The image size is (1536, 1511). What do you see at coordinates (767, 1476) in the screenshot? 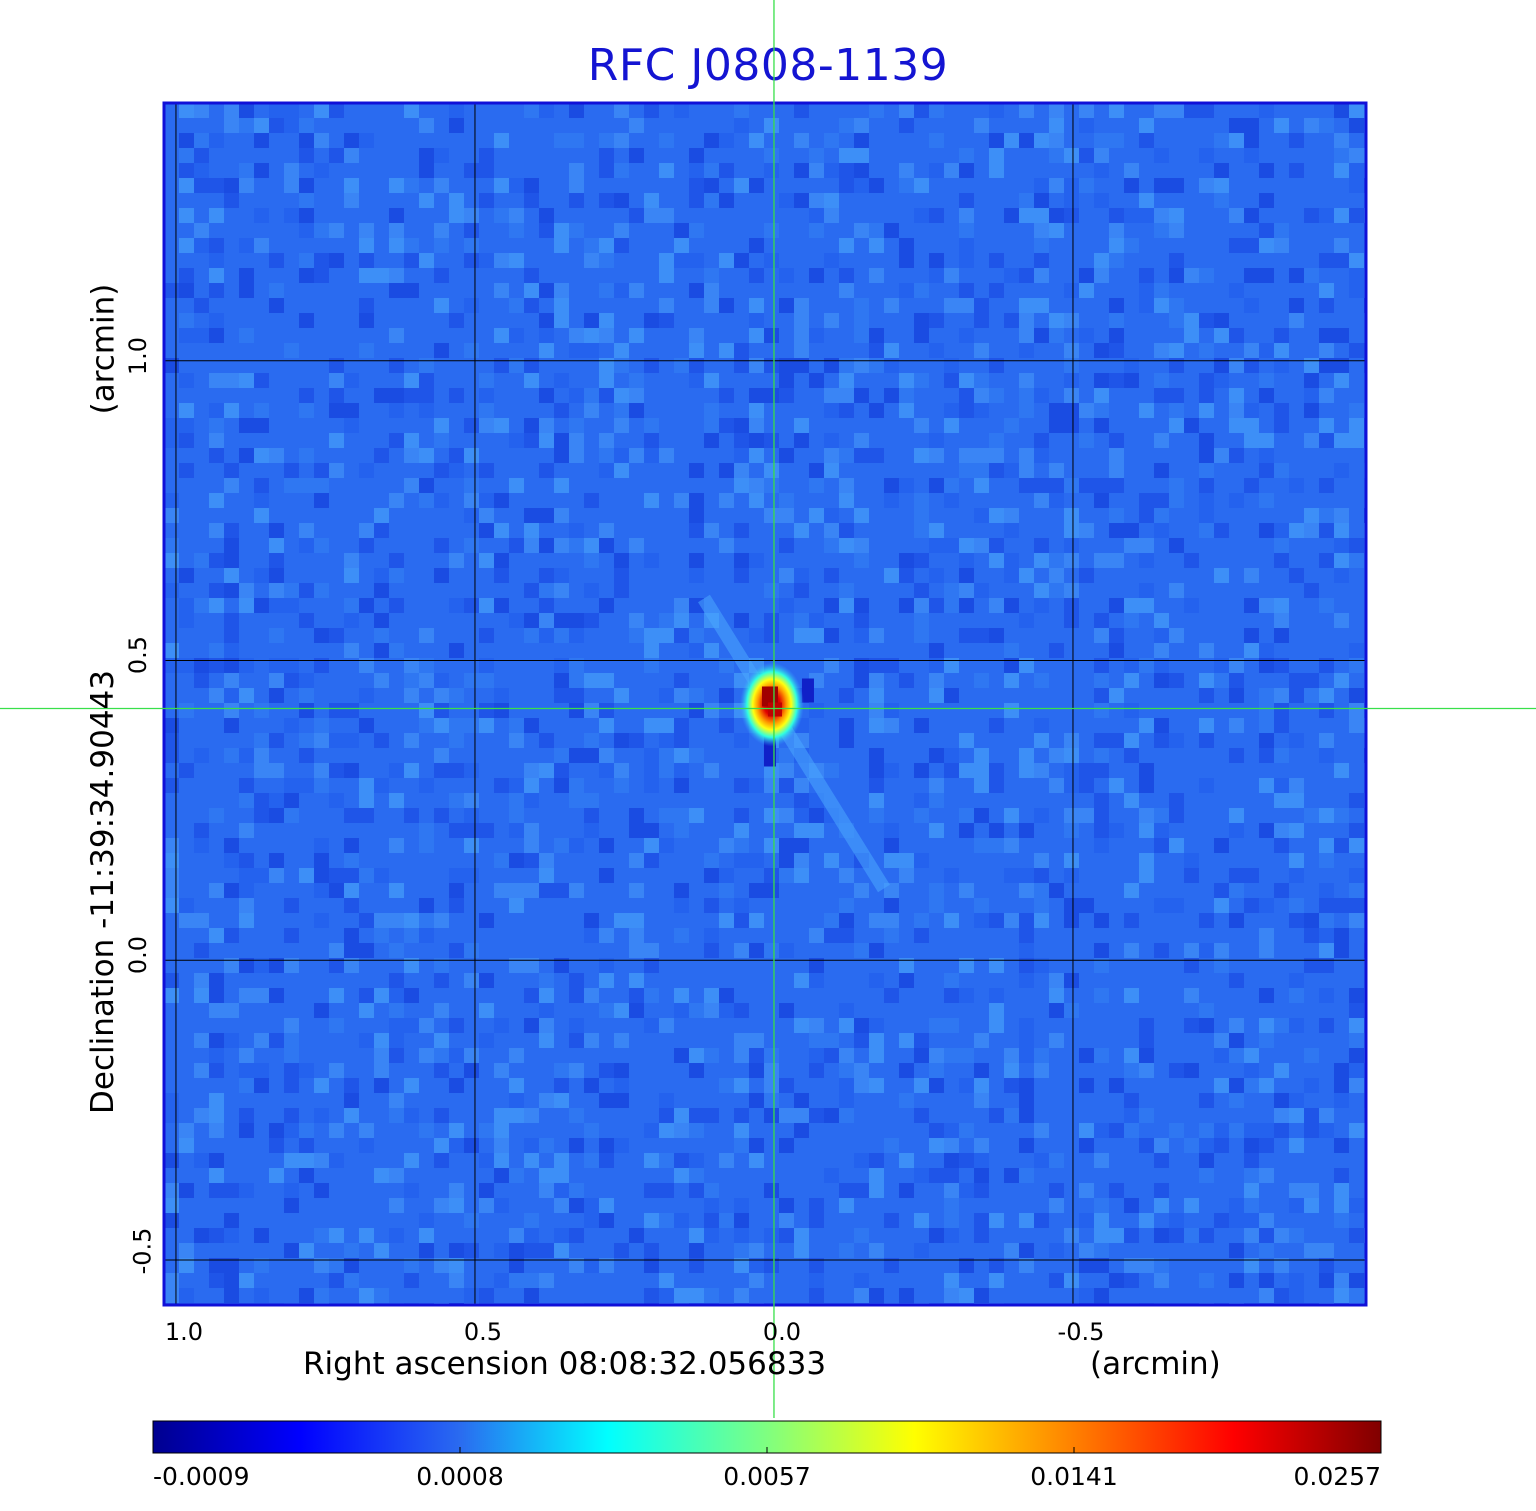
I see `colorbar-tick-label: 0.0057` at bounding box center [767, 1476].